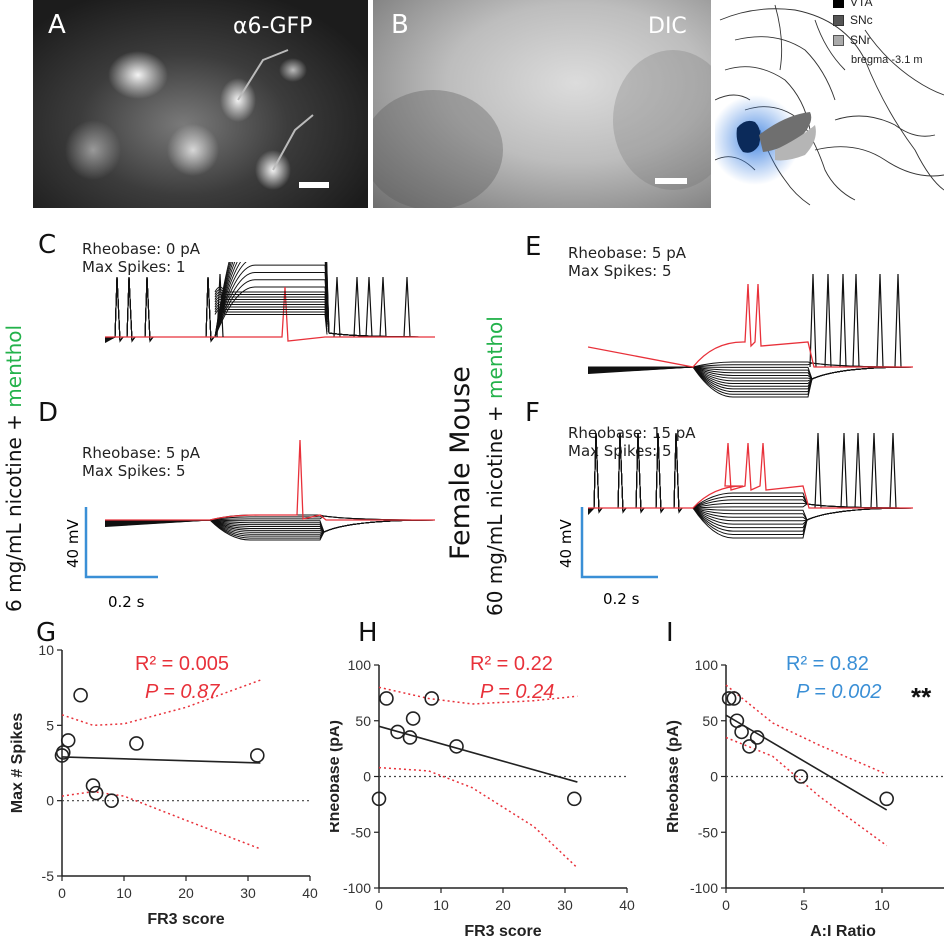  I want to click on legend-swatch-snr, so click(838, 40).